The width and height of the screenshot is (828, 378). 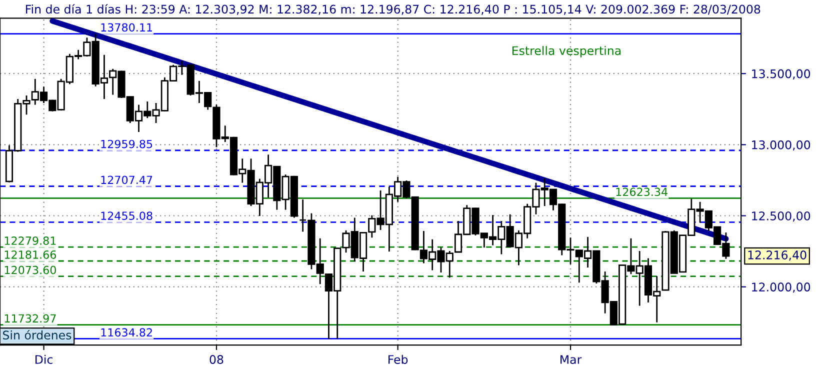 I want to click on x-tick-label: Feb, so click(x=398, y=359).